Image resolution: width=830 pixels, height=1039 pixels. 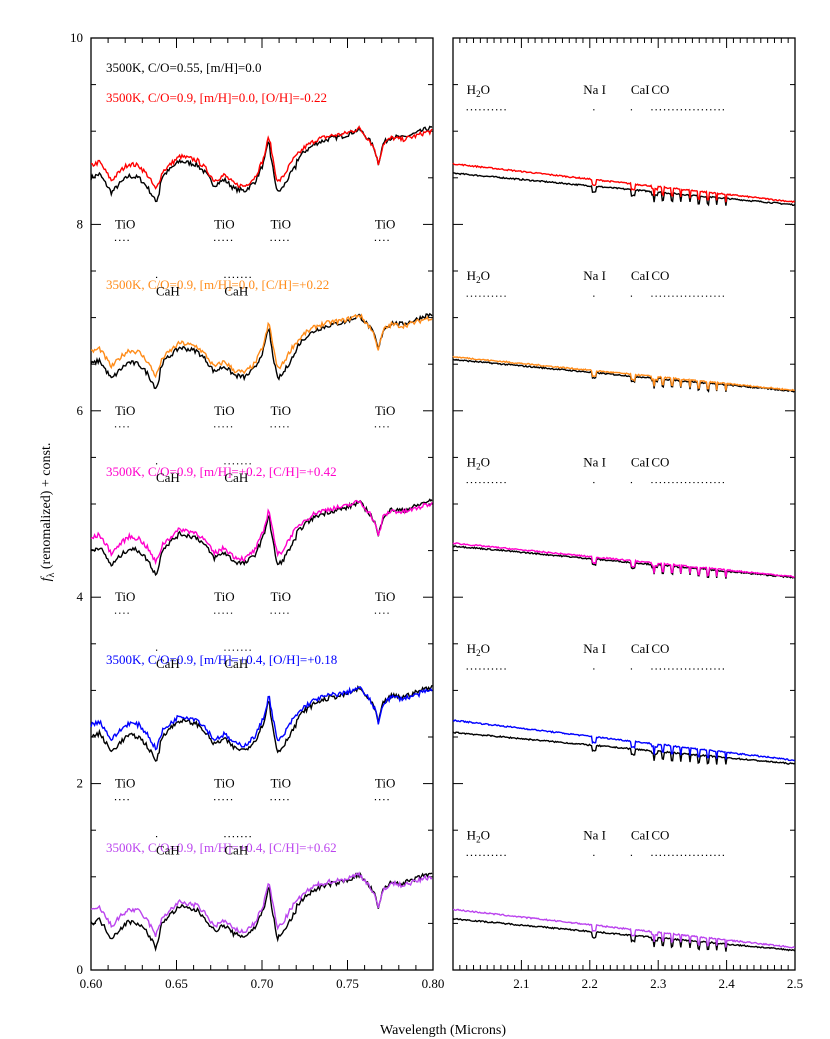 I want to click on optical-x-tick-label: 0.80, so click(x=433, y=983).